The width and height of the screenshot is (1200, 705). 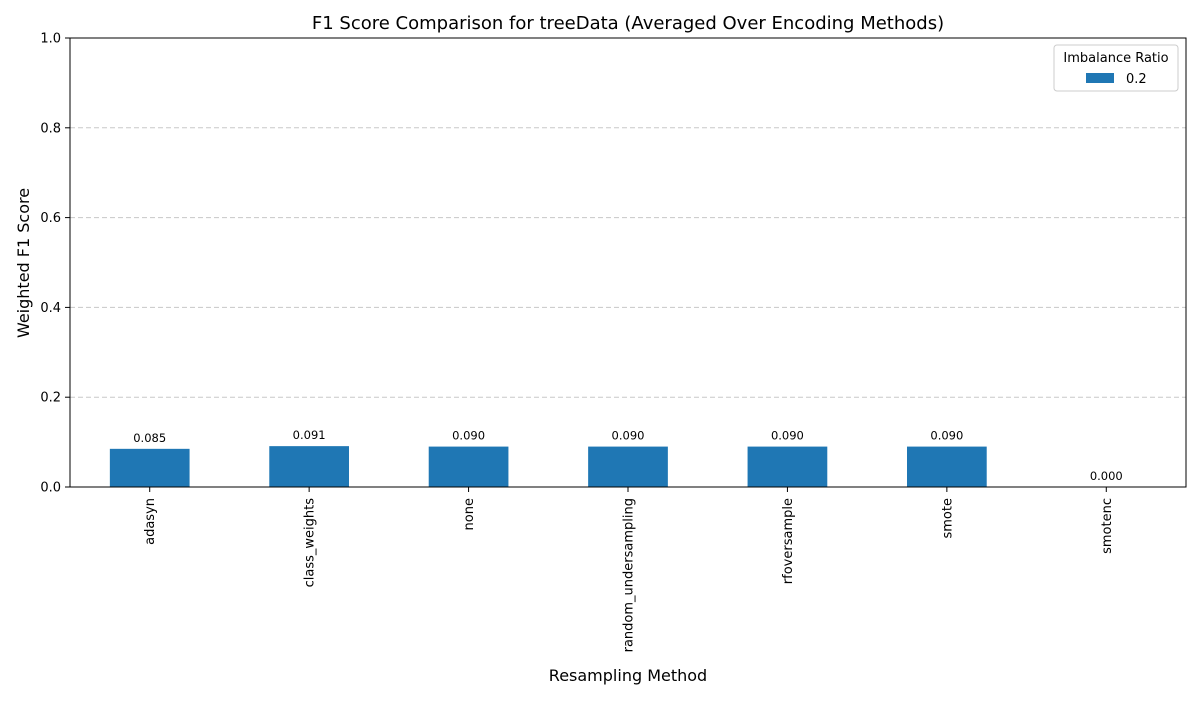 I want to click on bar-smote, so click(x=947, y=466).